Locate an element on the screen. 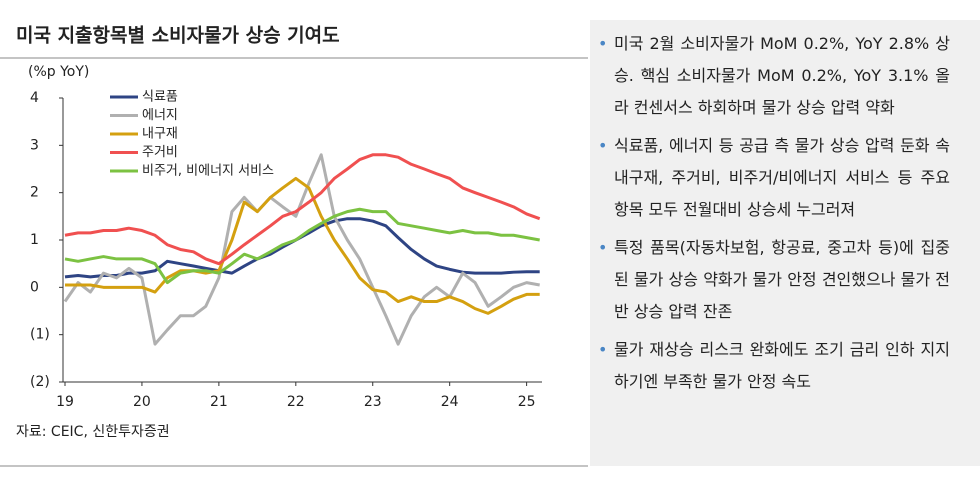 The image size is (980, 484). x-tick-label: 23 is located at coordinates (373, 402).